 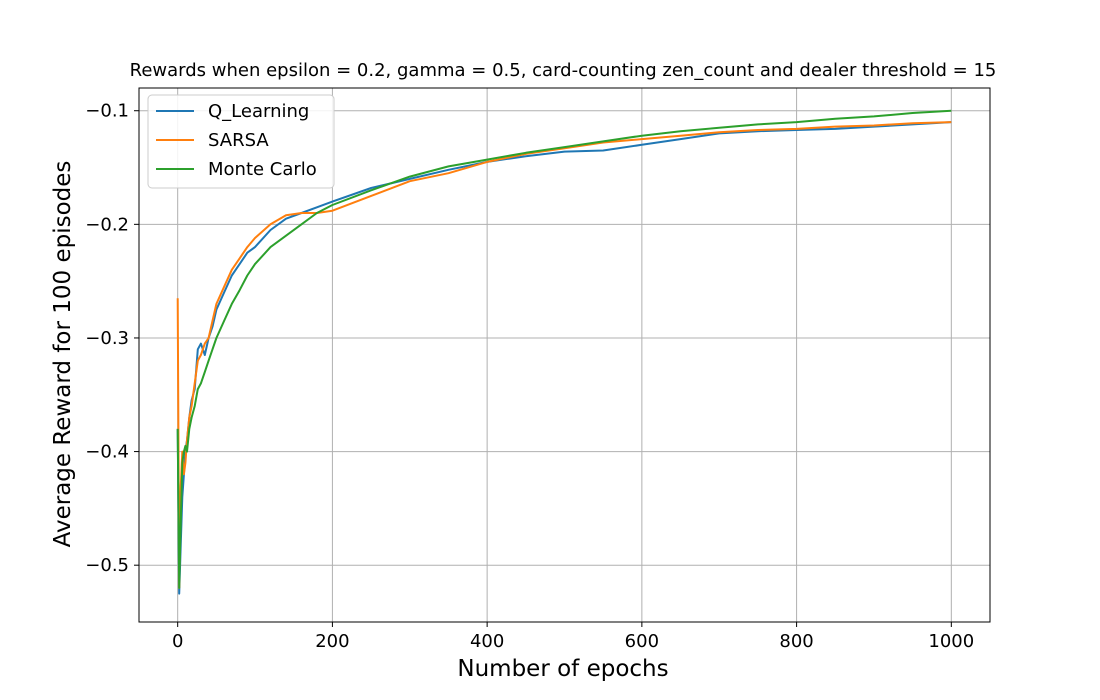 I want to click on x-axis-title: Number of epochs, so click(x=562, y=669).